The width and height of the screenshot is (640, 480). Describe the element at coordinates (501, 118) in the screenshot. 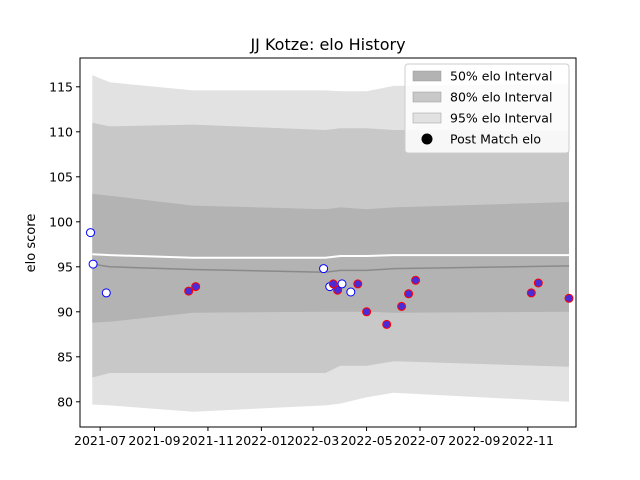

I see `legend-label-2: 95% elo Interval` at that location.